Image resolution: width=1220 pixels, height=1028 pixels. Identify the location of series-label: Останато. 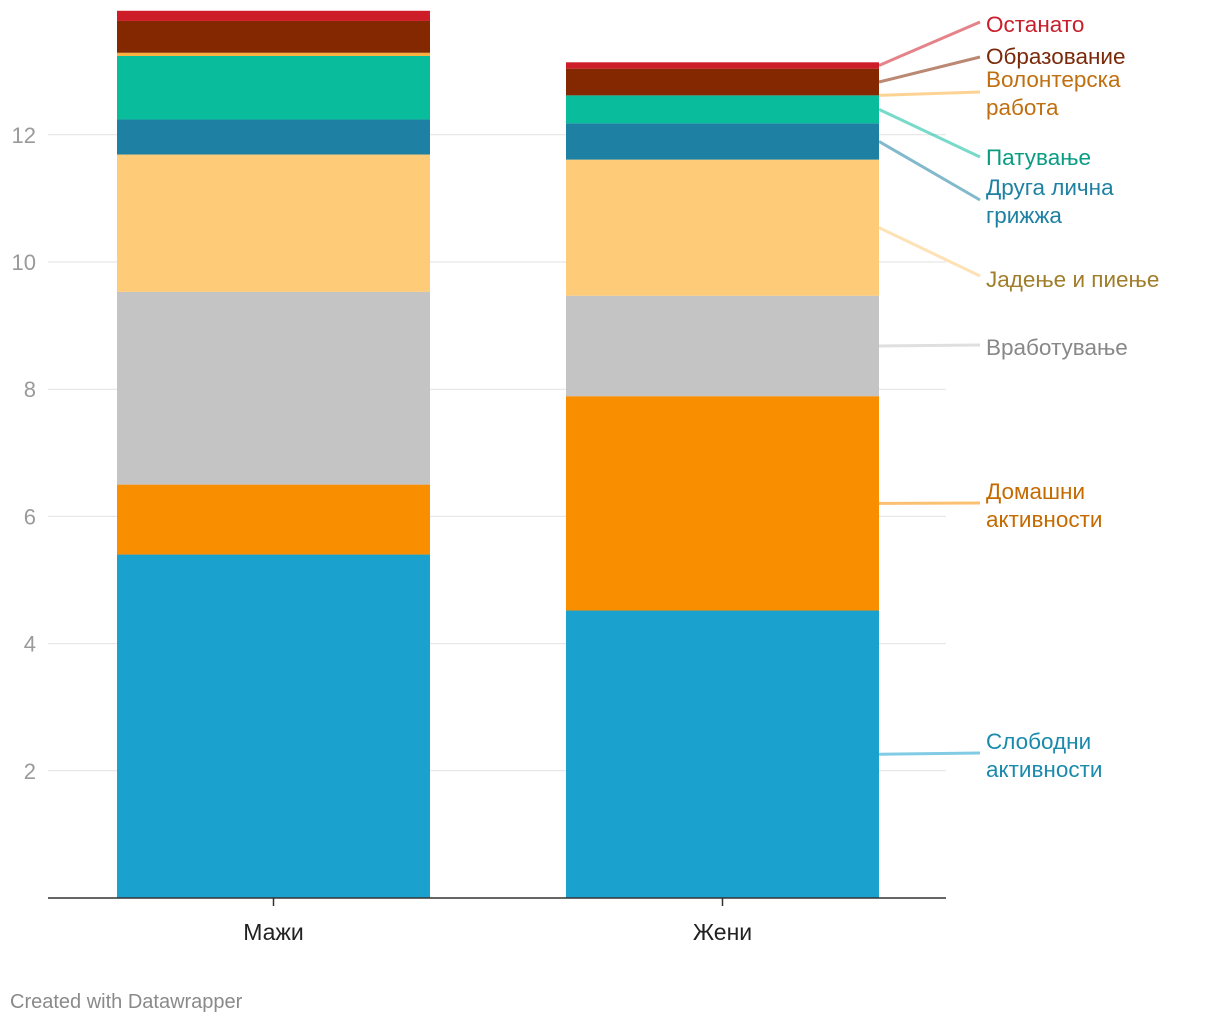
(1035, 24).